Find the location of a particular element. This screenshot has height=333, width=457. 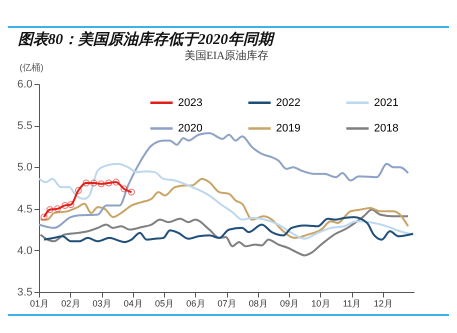

legend-label: 2018 is located at coordinates (386, 128).